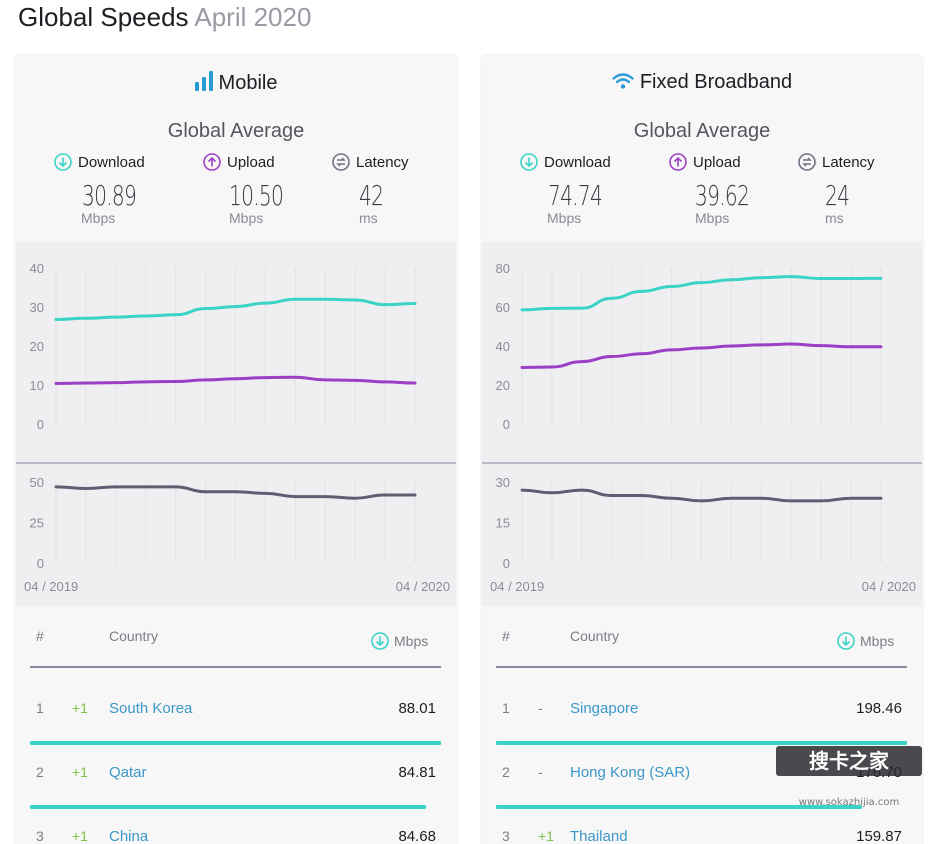  I want to click on mobile-speed-header: Mbps, so click(399, 641).